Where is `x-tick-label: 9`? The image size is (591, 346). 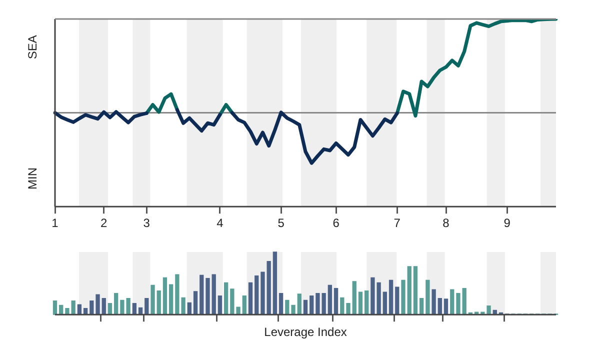
x-tick-label: 9 is located at coordinates (507, 223).